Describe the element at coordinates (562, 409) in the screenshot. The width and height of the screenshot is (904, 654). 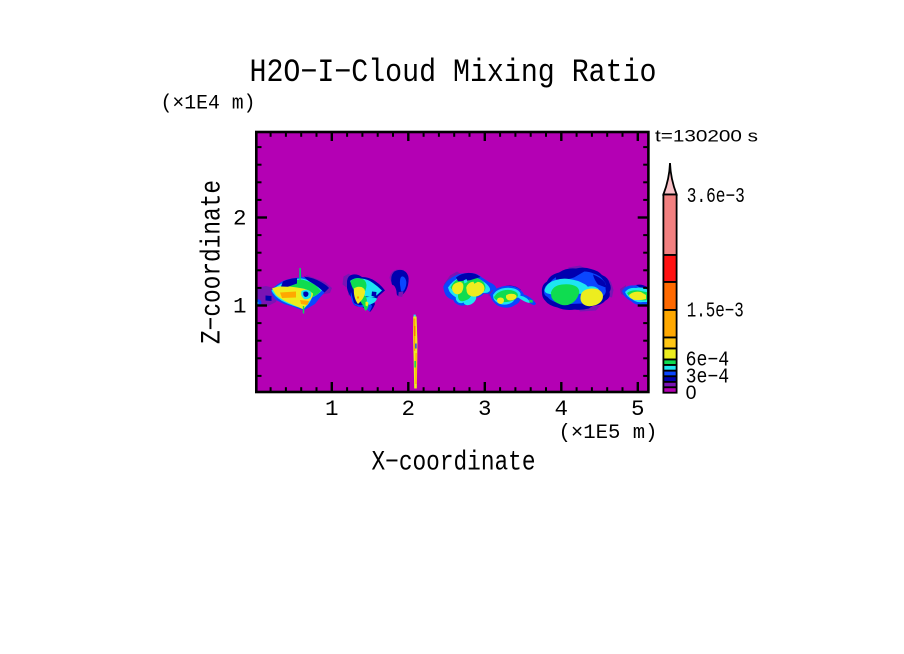
I see `svg-text: 4` at that location.